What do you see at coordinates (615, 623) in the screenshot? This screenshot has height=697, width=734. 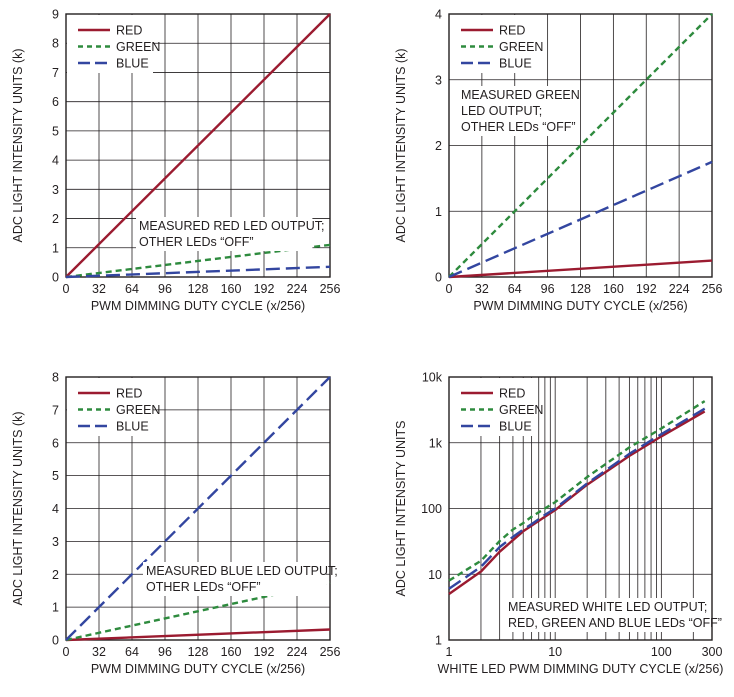 I see `annotation-line: RED, GREEN AND BLUE LEDs “OFF”` at bounding box center [615, 623].